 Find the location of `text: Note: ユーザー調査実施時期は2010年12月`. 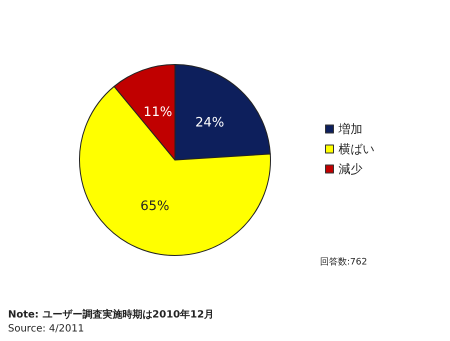

text: Note: ユーザー調査実施時期は2010年12月 is located at coordinates (111, 314).